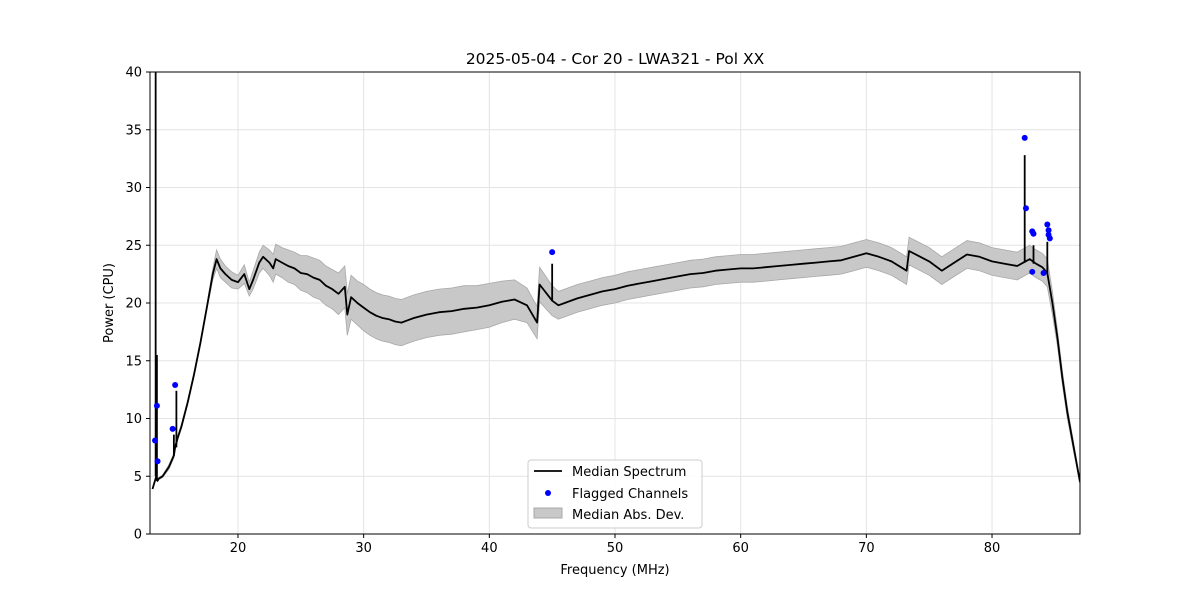 This screenshot has height=600, width=1200. What do you see at coordinates (238, 548) in the screenshot?
I see `x-tick-label: 20` at bounding box center [238, 548].